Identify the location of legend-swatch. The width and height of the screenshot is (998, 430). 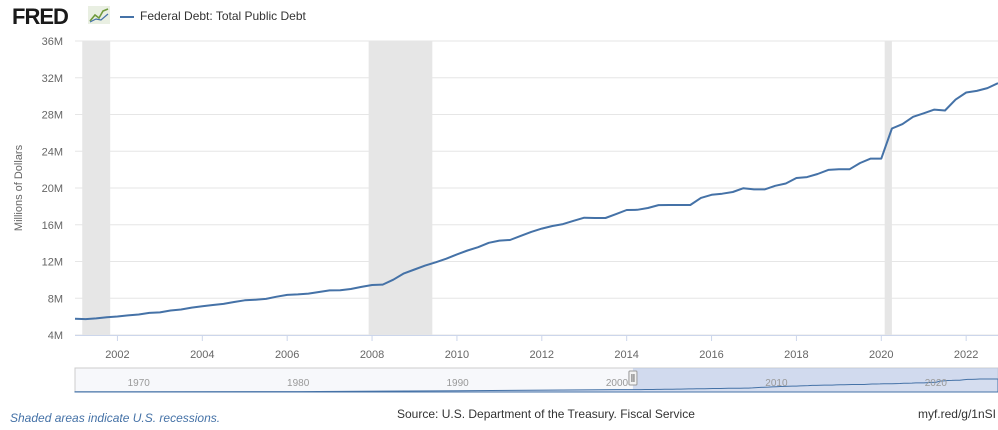
(127, 16).